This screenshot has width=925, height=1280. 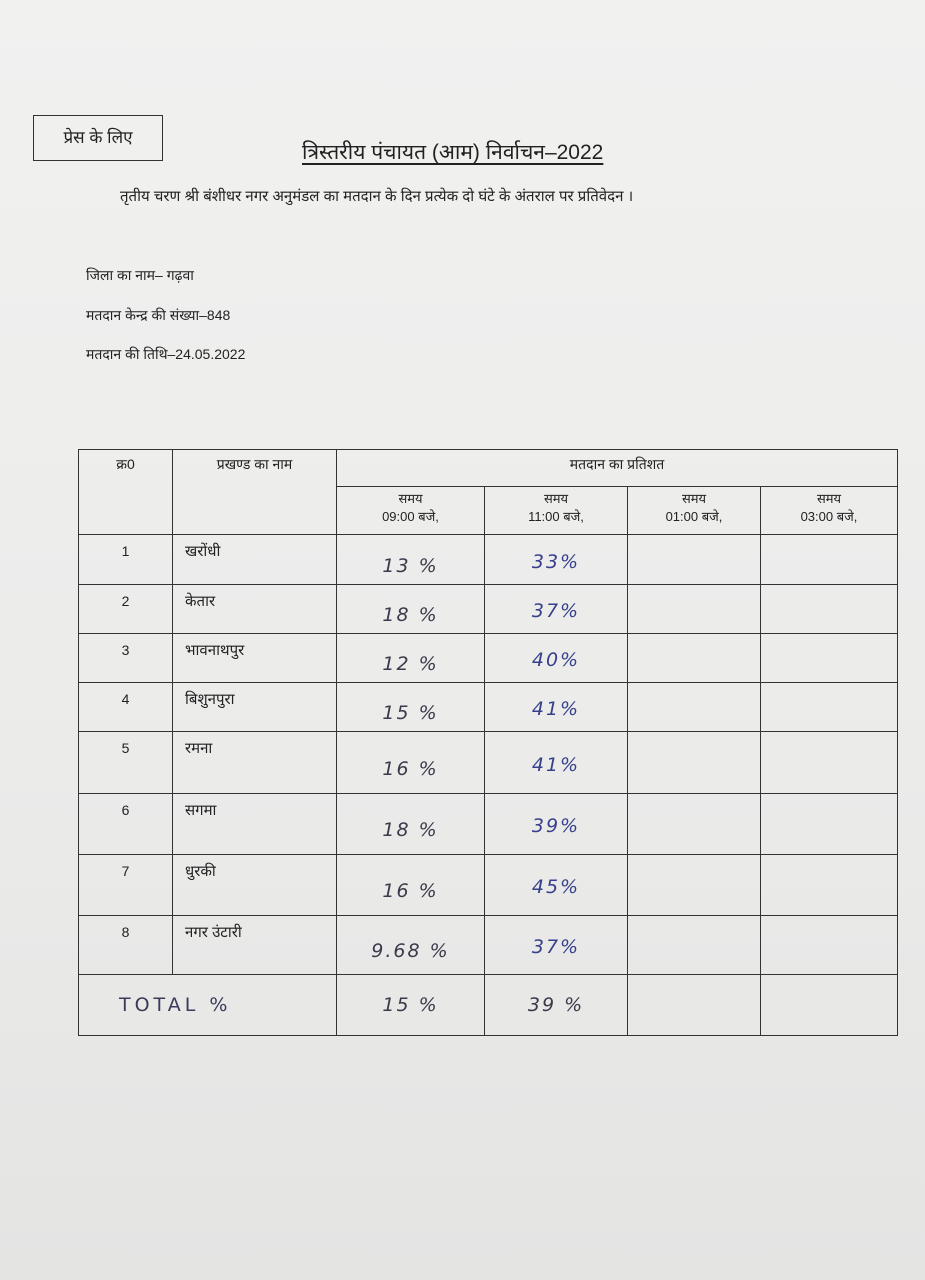 What do you see at coordinates (254, 707) in the screenshot?
I see `block-name: बिशुनपुरा` at bounding box center [254, 707].